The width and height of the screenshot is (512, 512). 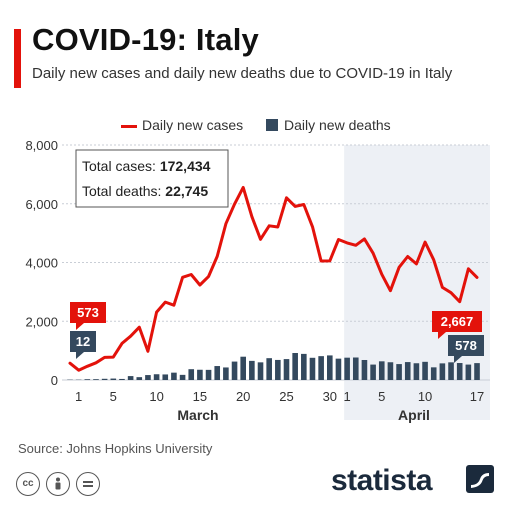 What do you see at coordinates (58, 484) in the screenshot?
I see `by-icon` at bounding box center [58, 484].